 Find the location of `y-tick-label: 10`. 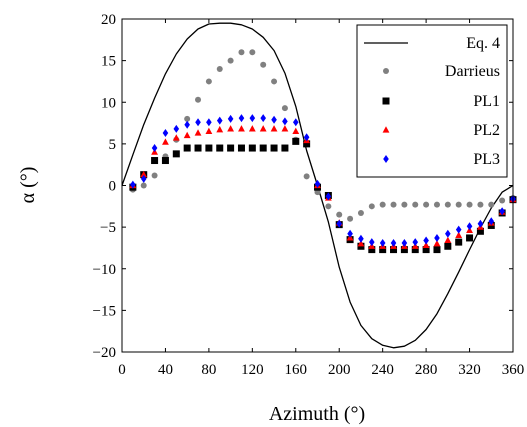

y-tick-label: 10 is located at coordinates (108, 103).